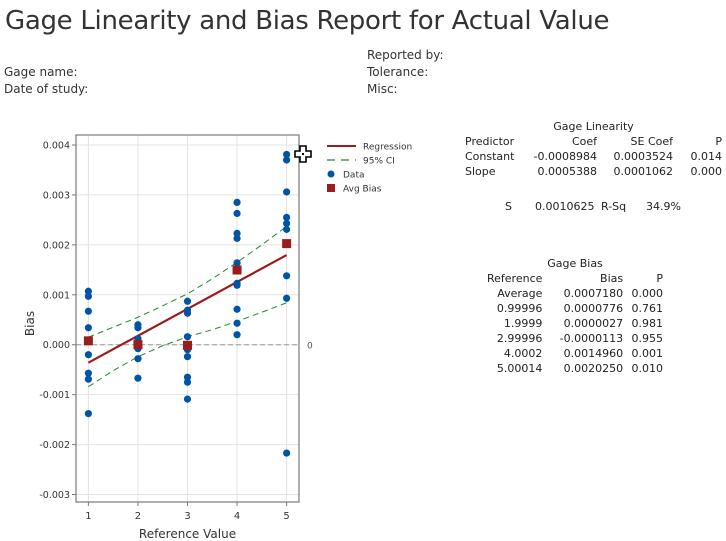  What do you see at coordinates (237, 516) in the screenshot?
I see `x-tick-label: 4` at bounding box center [237, 516].